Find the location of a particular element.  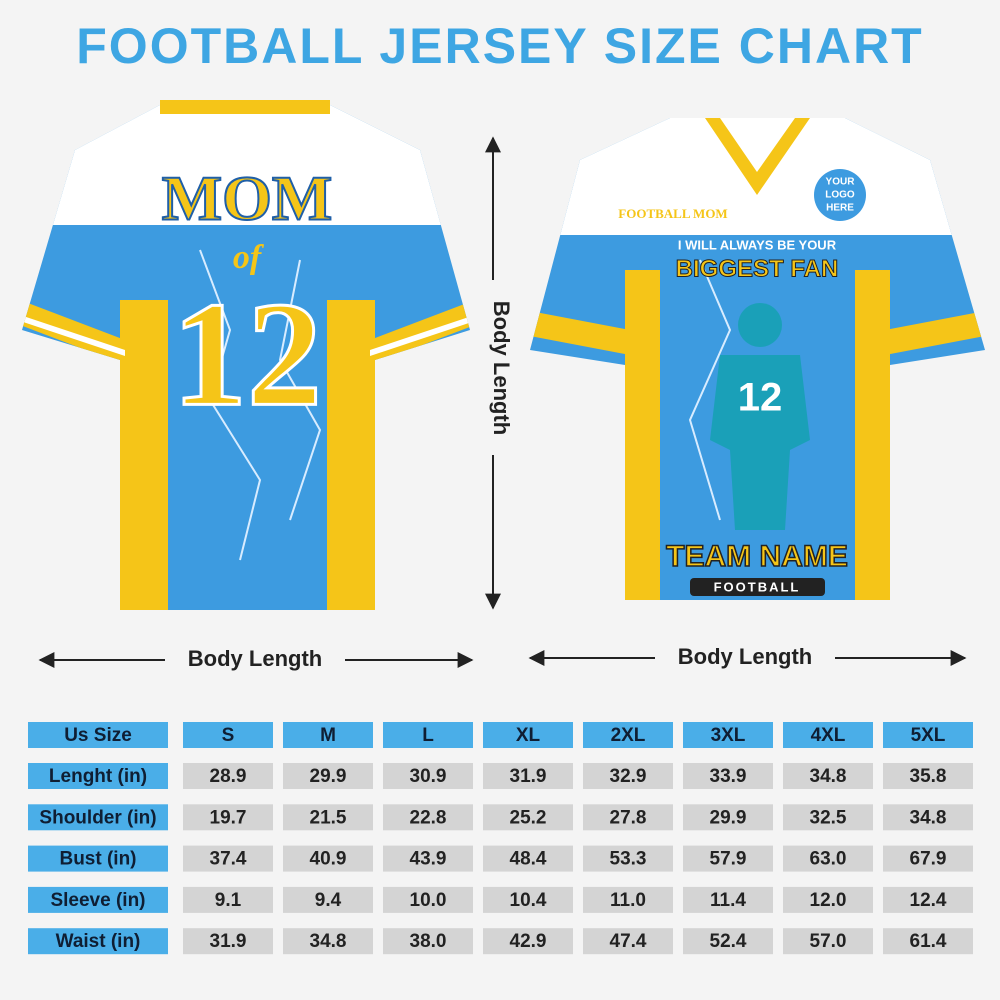

header-text: M is located at coordinates (328, 735).